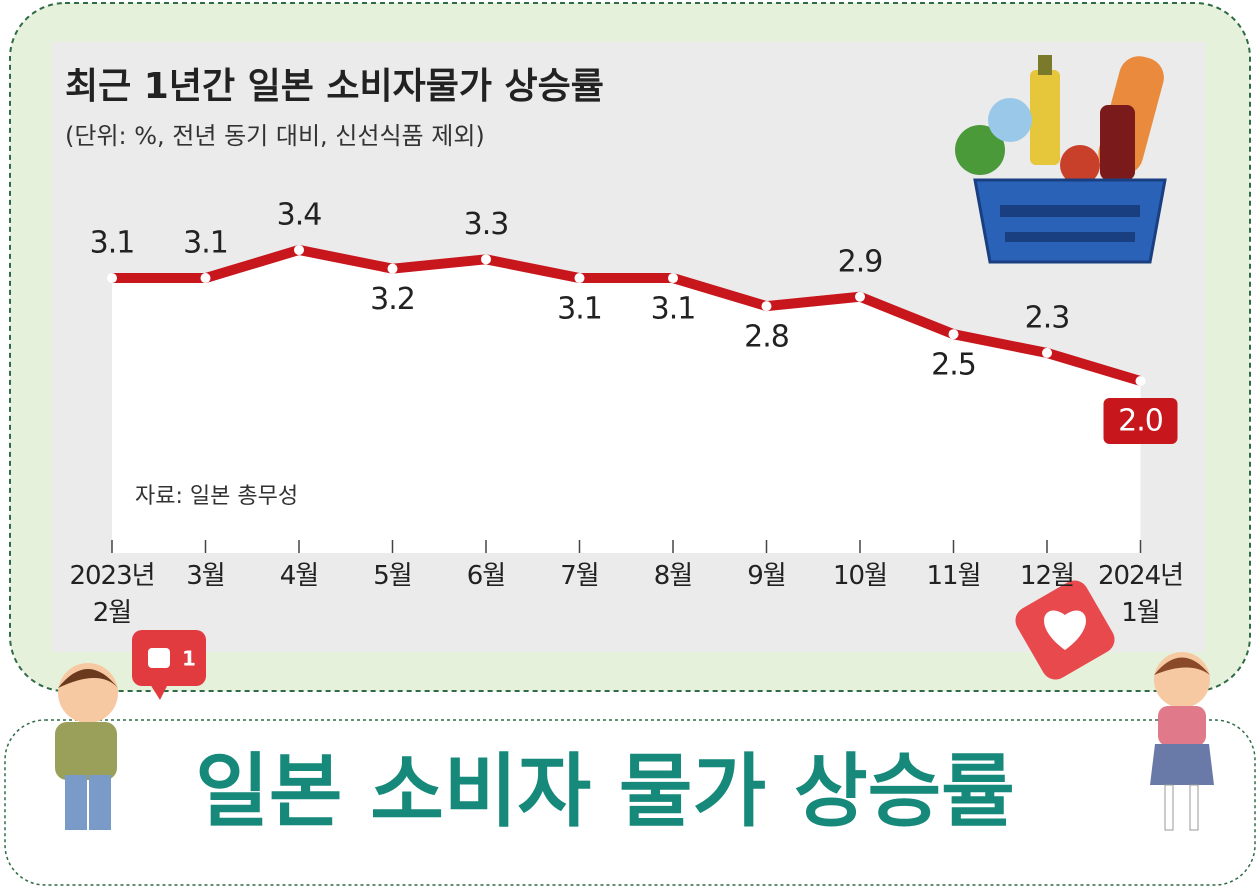 Image resolution: width=1260 pixels, height=891 pixels. Describe the element at coordinates (673, 576) in the screenshot. I see `x-tick-label: 8월` at that location.